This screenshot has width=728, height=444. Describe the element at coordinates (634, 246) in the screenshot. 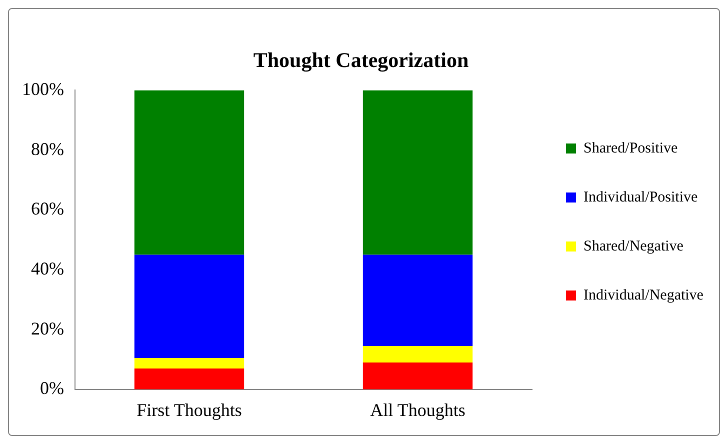

I see `legend-label: Shared/Negative` at that location.